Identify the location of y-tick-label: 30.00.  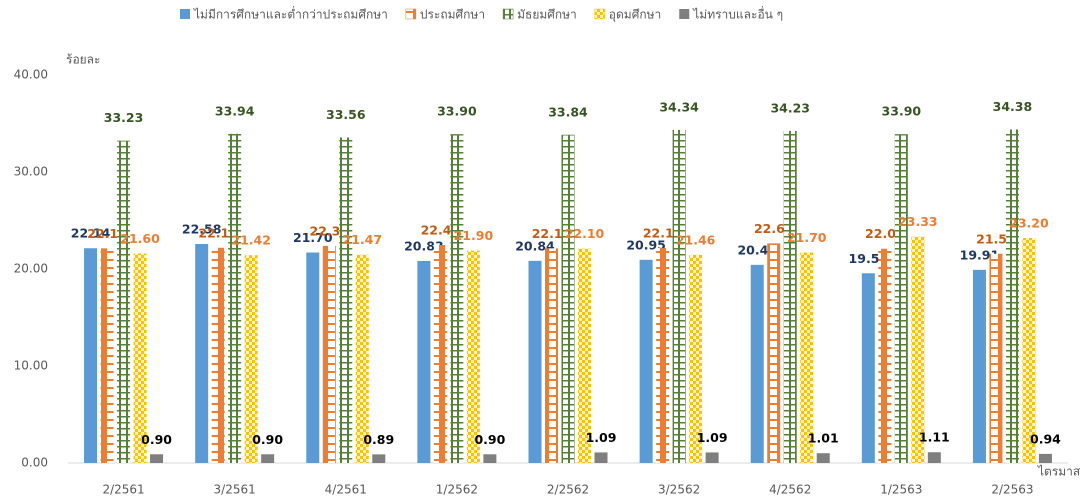
(31, 172).